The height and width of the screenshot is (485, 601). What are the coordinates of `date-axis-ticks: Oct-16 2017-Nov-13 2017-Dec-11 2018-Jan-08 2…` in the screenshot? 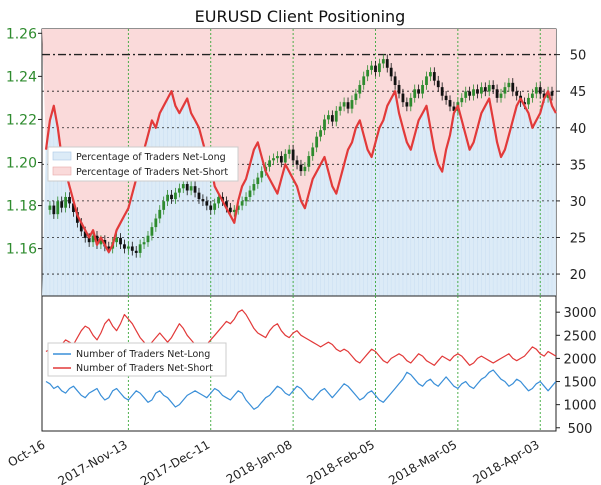 It's located at (274, 461).